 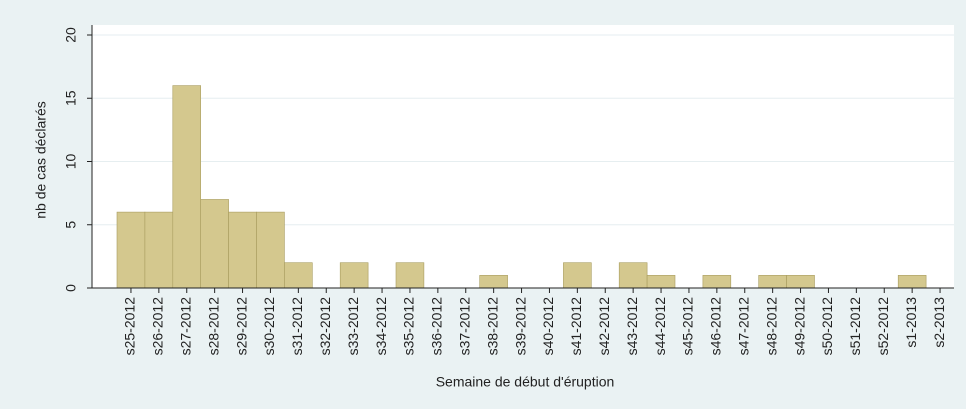 I want to click on x-tick-label: s30-2012, so click(x=269, y=326).